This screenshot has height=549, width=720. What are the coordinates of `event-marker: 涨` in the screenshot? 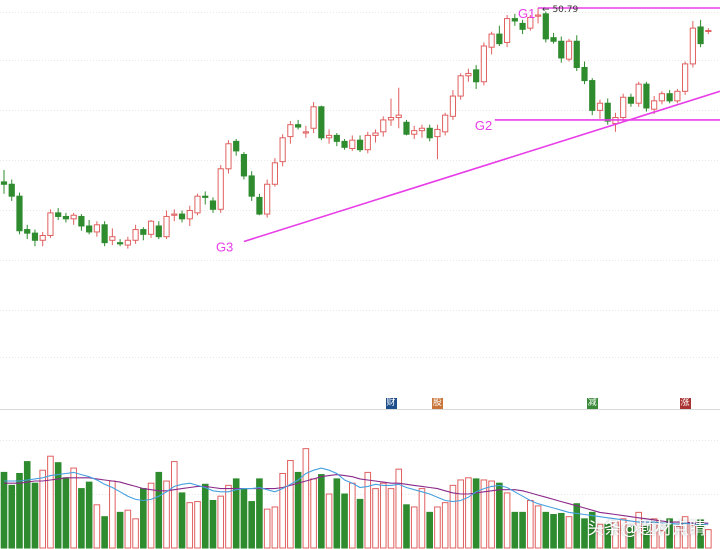 It's located at (685, 403).